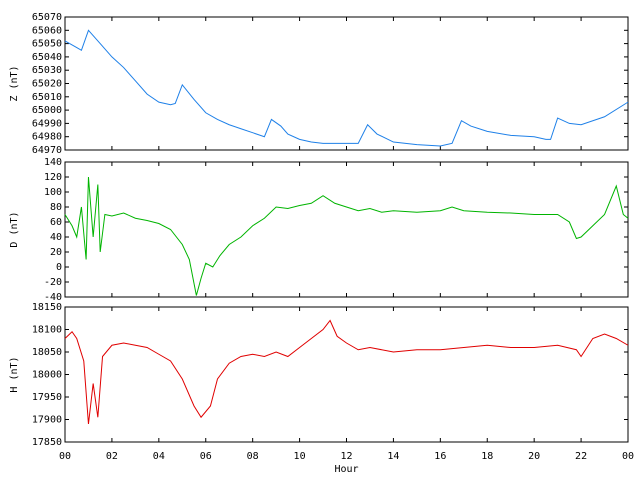 The height and width of the screenshot is (480, 640). What do you see at coordinates (534, 456) in the screenshot?
I see `x-tick-label: 20` at bounding box center [534, 456].